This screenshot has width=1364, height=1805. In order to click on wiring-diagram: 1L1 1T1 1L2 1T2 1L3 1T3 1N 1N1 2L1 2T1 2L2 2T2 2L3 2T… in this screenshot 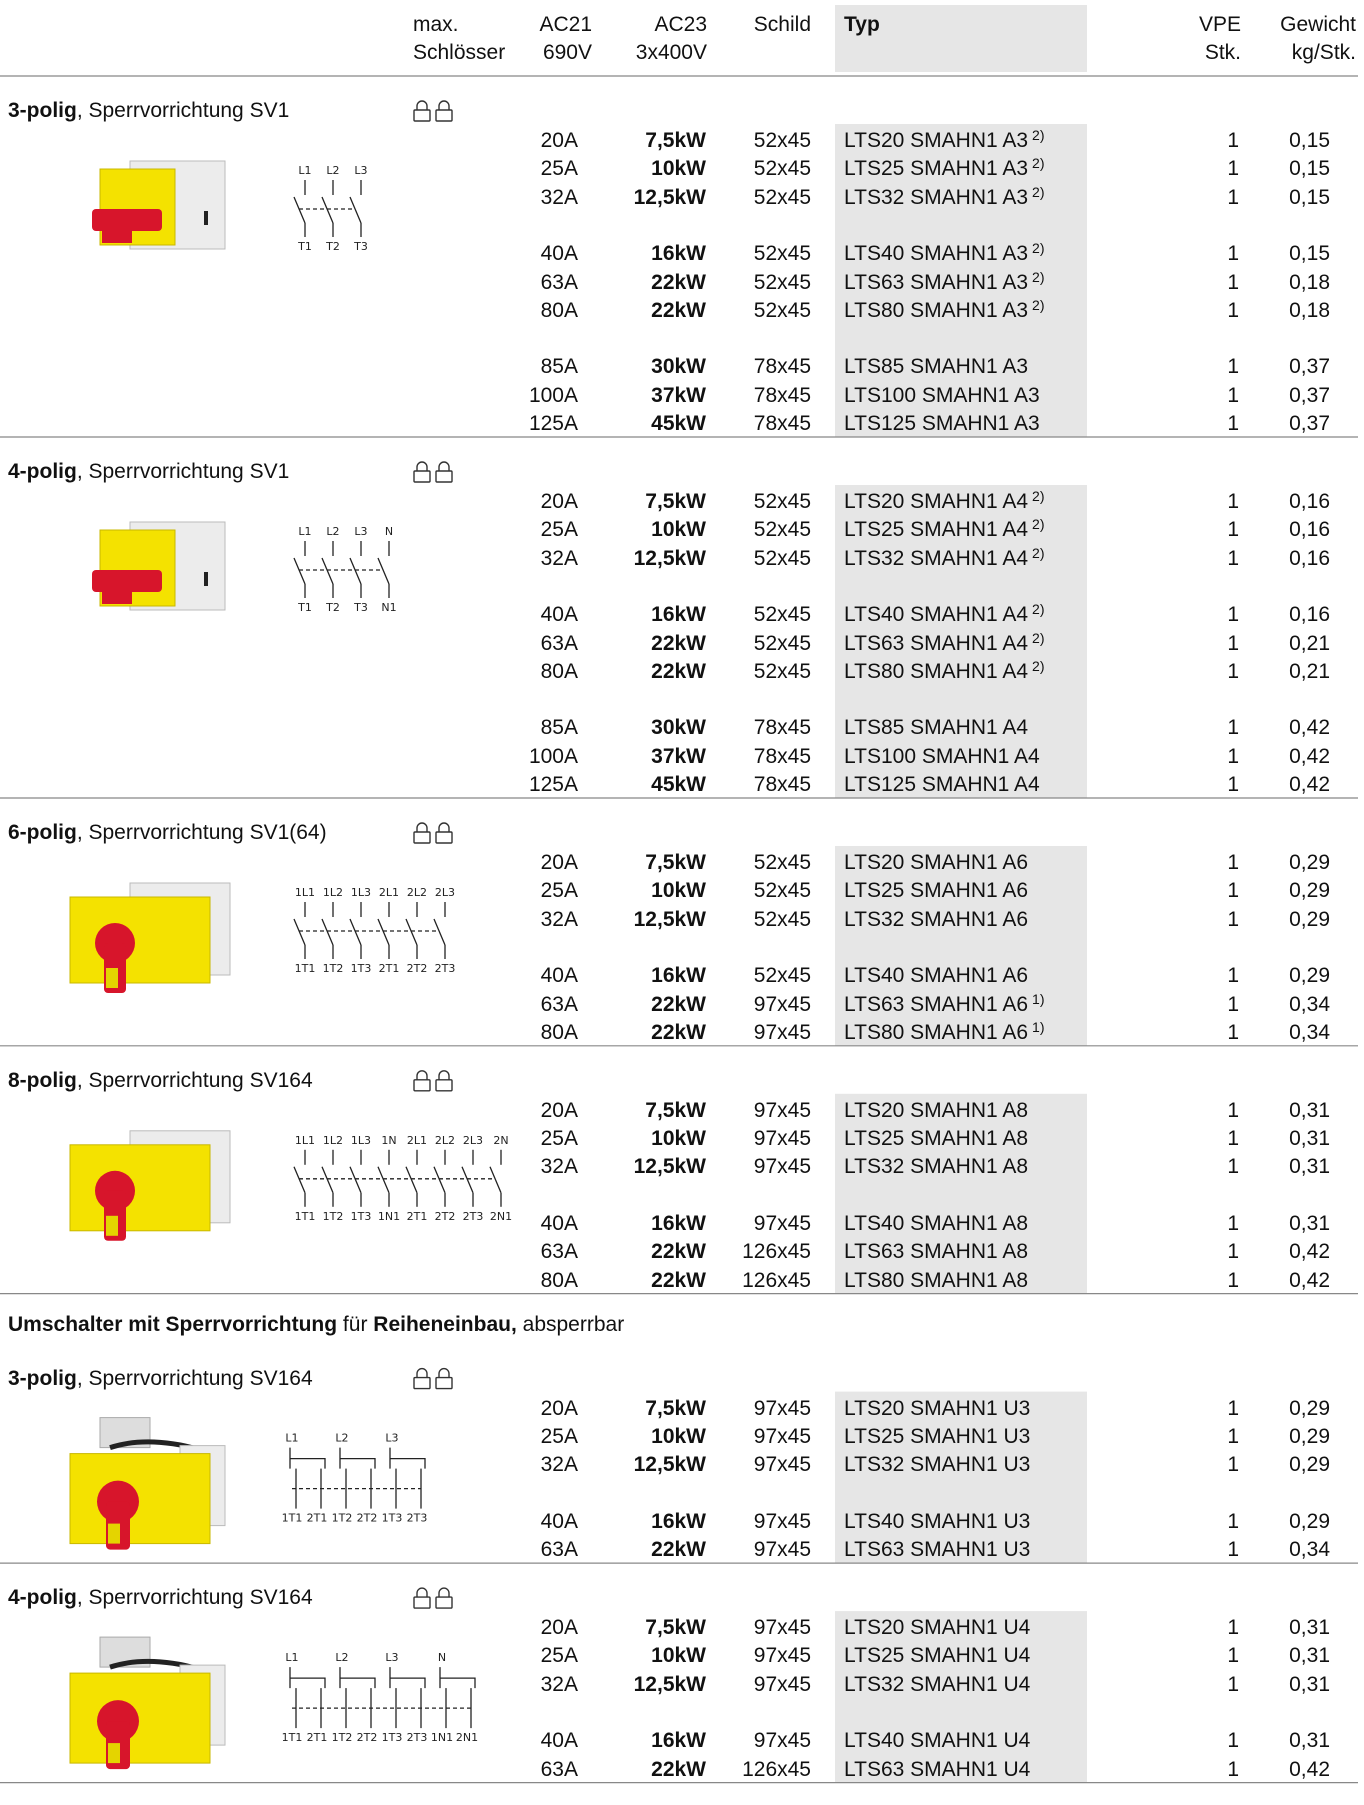, I will do `click(402, 1178)`.